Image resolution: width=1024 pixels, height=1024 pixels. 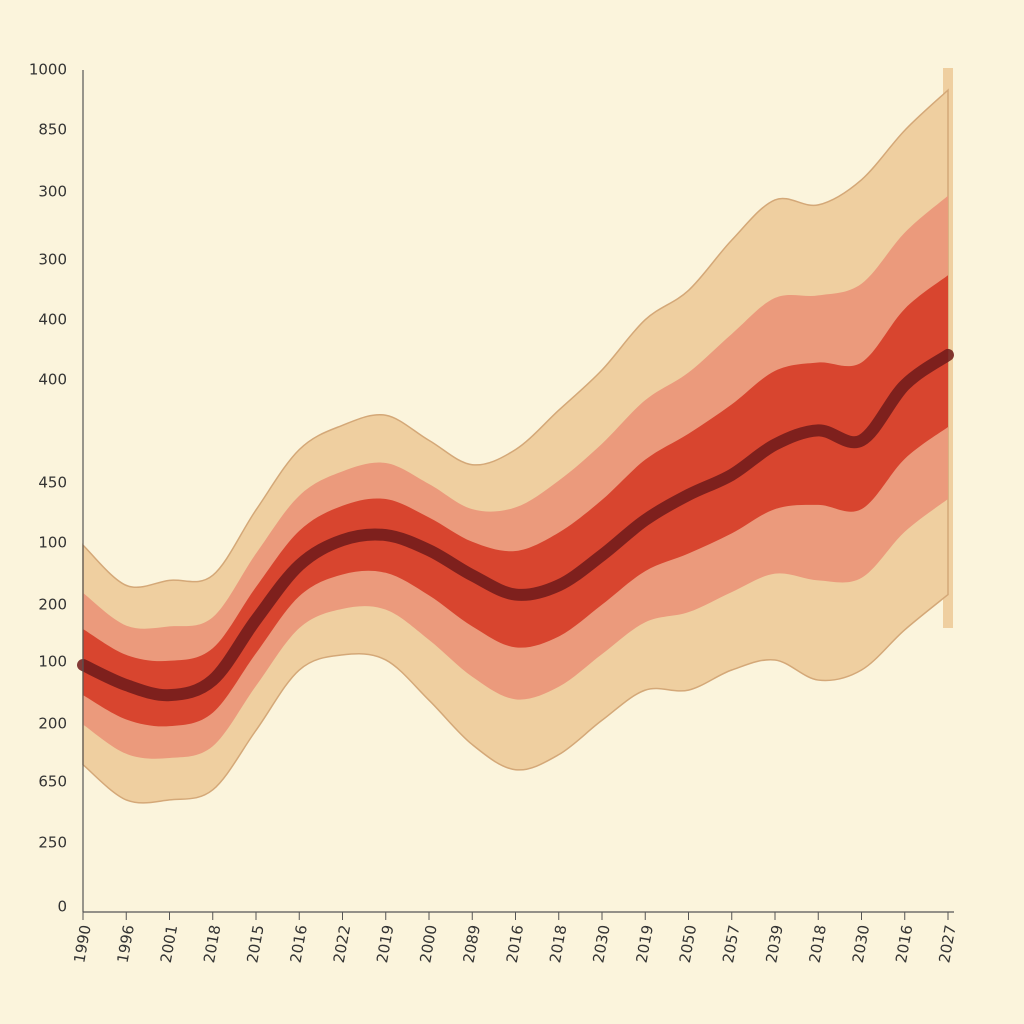 What do you see at coordinates (62, 907) in the screenshot?
I see `y-tick-label: 0` at bounding box center [62, 907].